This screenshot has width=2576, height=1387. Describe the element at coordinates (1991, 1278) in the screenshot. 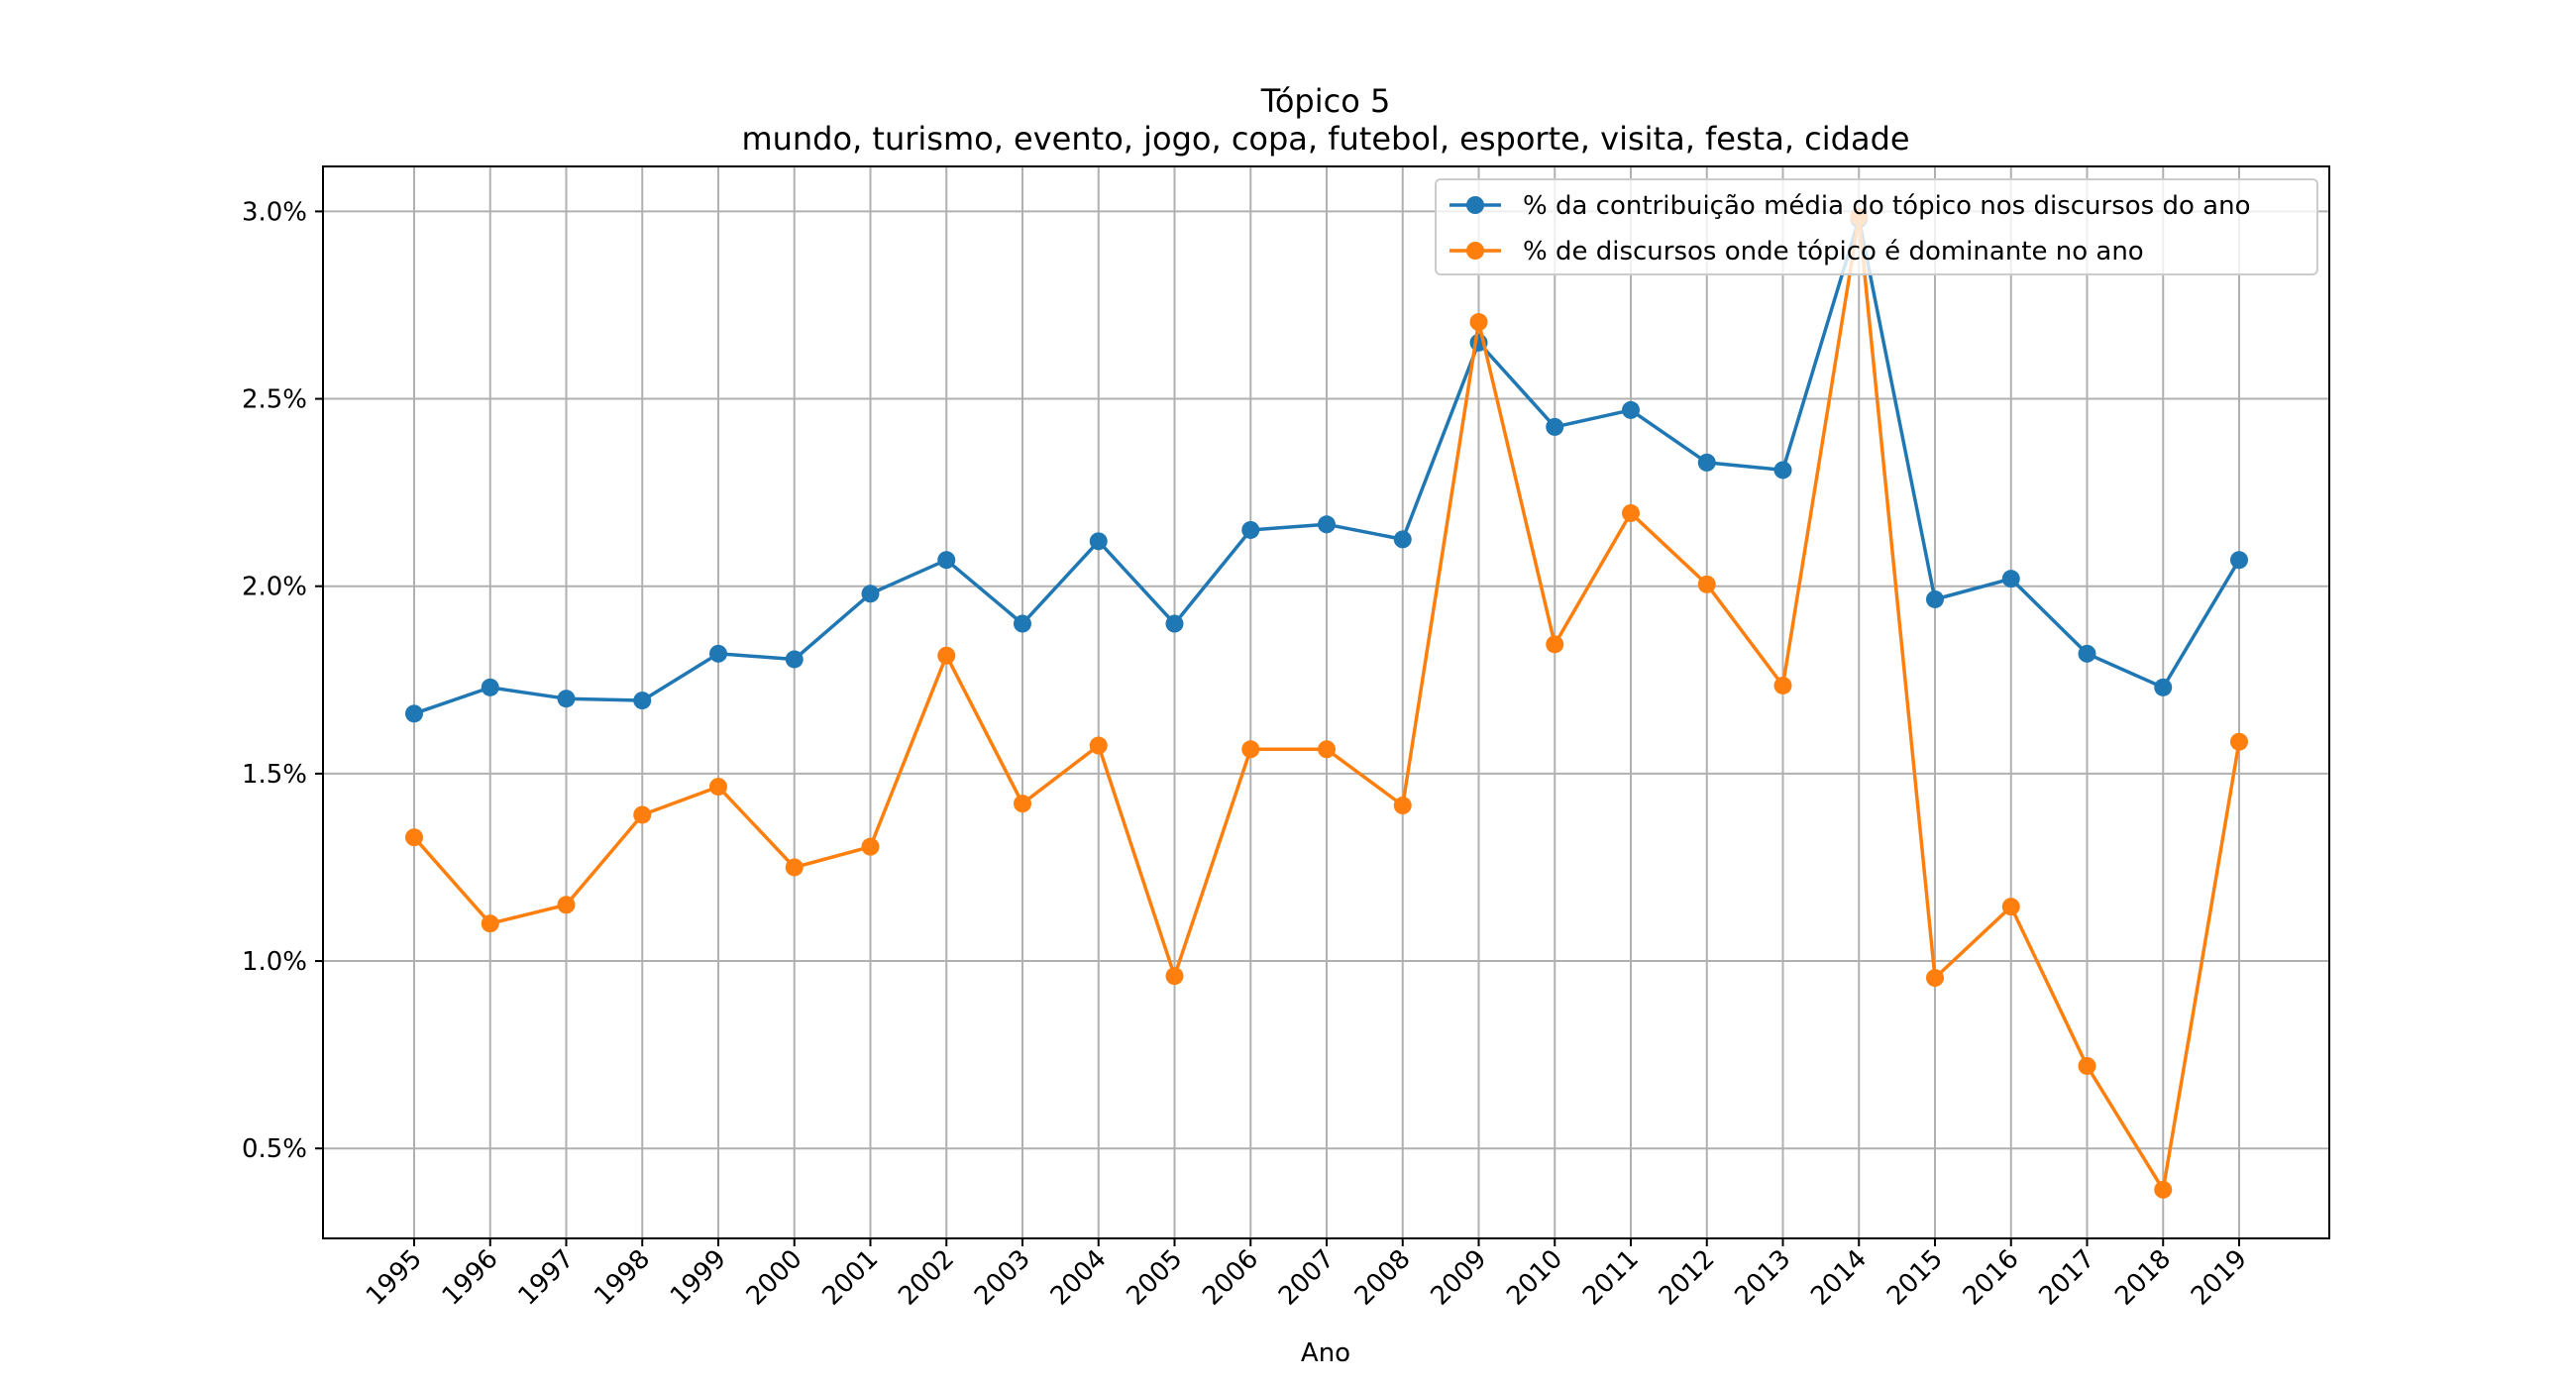

I see `x-tick-label: 2016` at that location.